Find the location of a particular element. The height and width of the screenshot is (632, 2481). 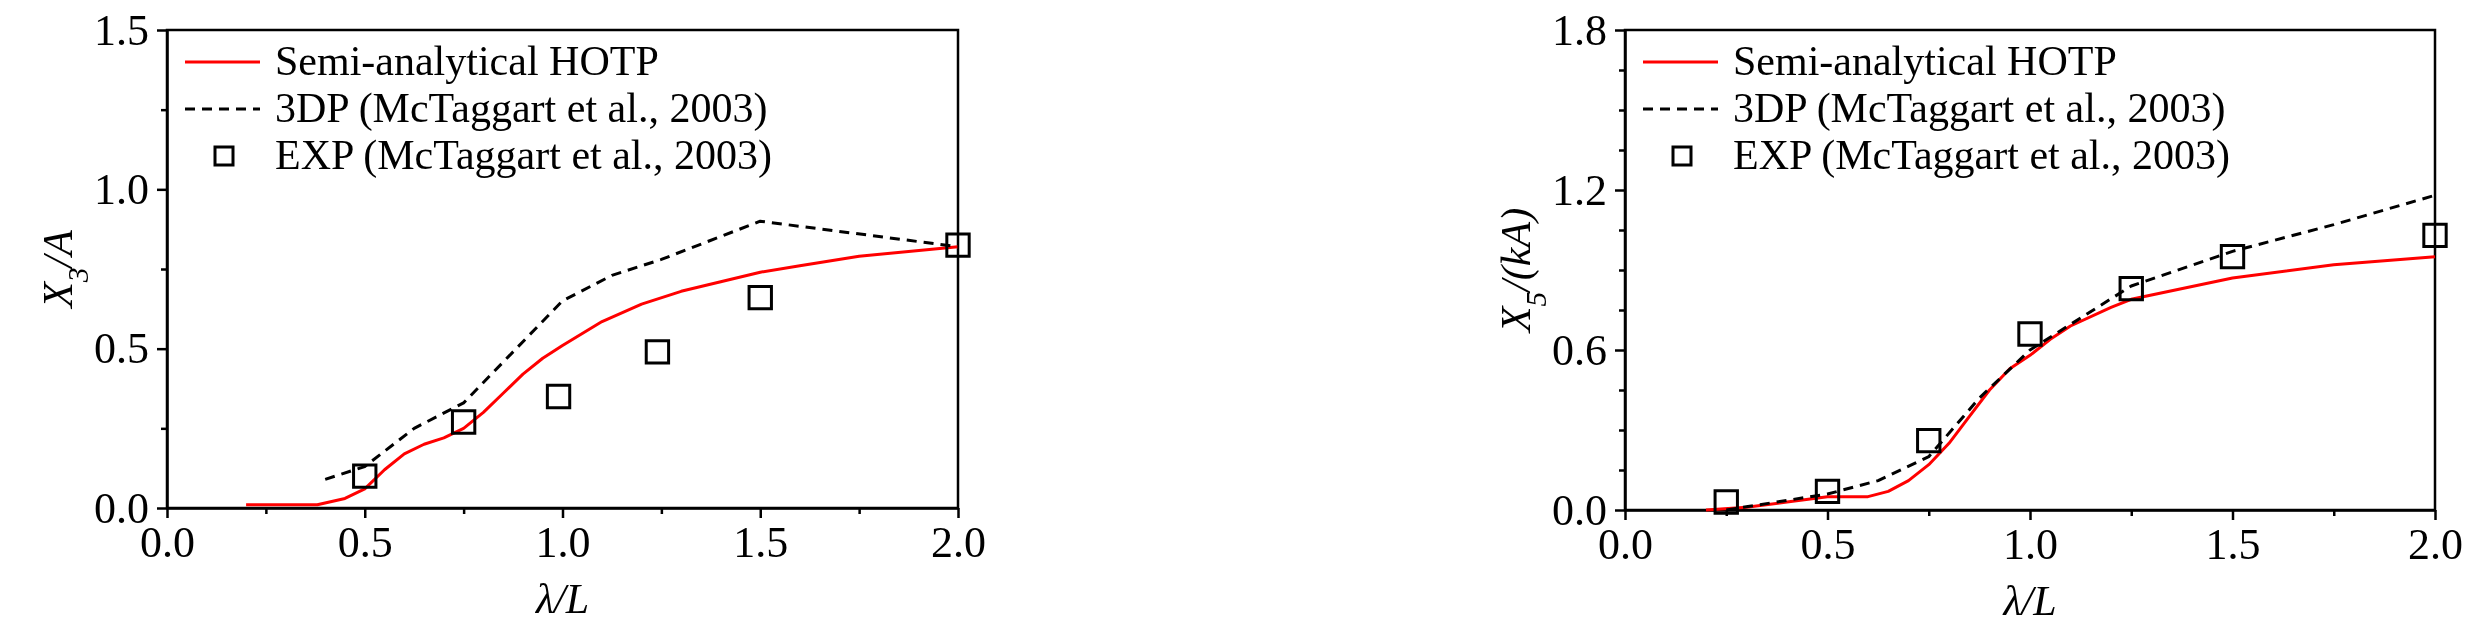

y-tick-label: 1.5 is located at coordinates (121, 30).